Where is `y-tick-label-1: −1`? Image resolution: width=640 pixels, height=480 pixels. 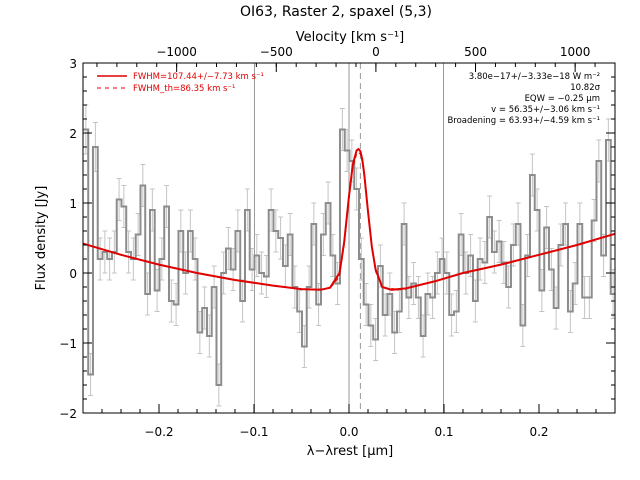 y-tick-label-1: −1 is located at coordinates (68, 344).